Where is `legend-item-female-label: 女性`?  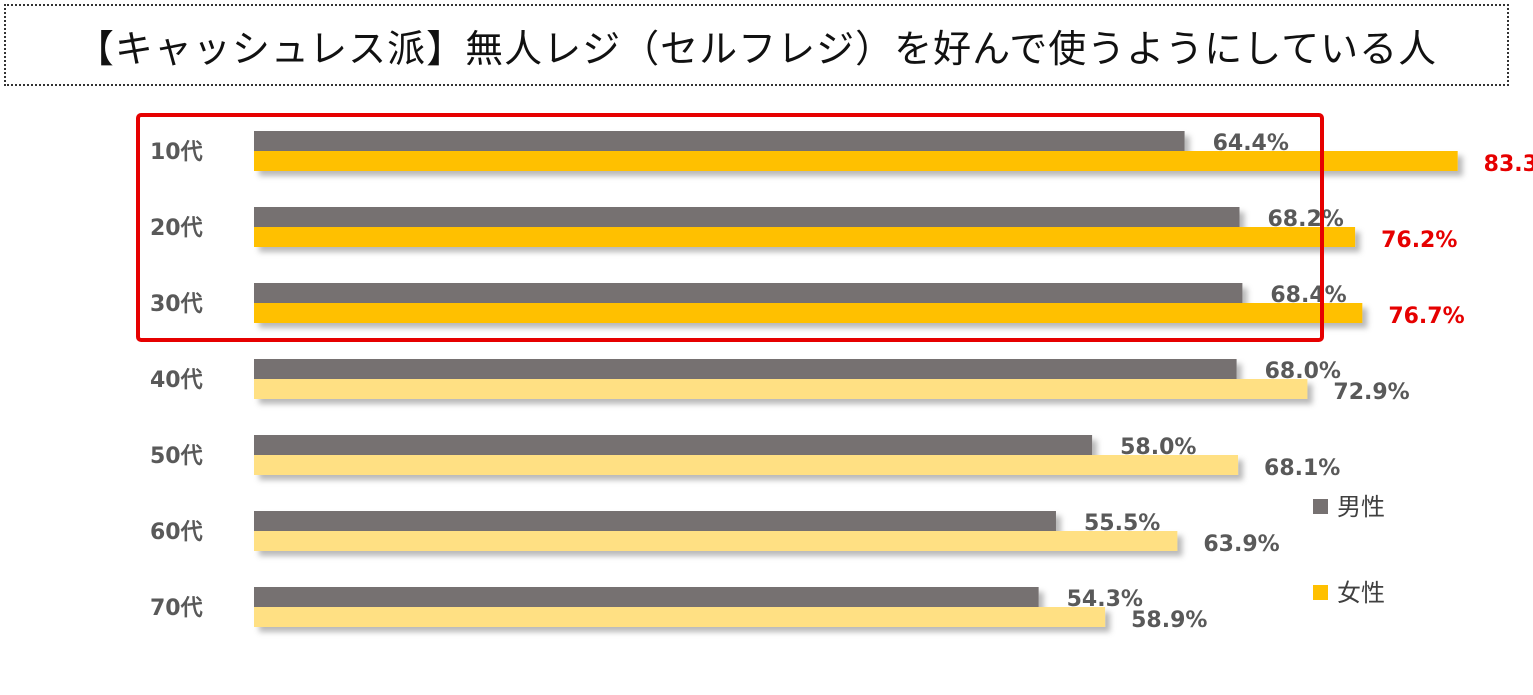
legend-item-female-label: 女性 is located at coordinates (1361, 593).